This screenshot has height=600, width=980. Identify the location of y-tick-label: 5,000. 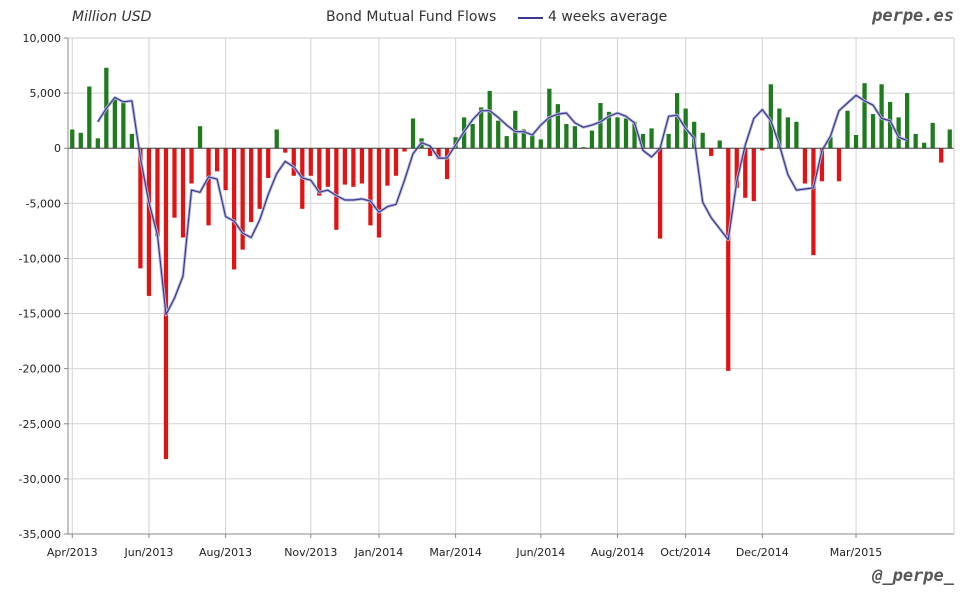
(46, 93).